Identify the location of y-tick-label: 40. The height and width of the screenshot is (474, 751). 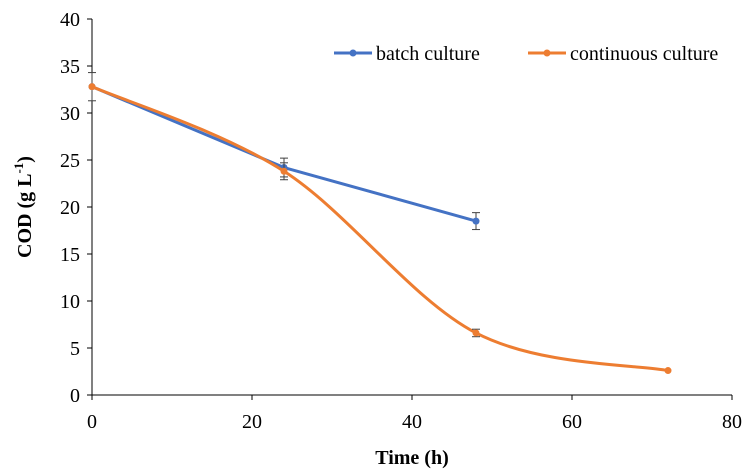
(70, 20).